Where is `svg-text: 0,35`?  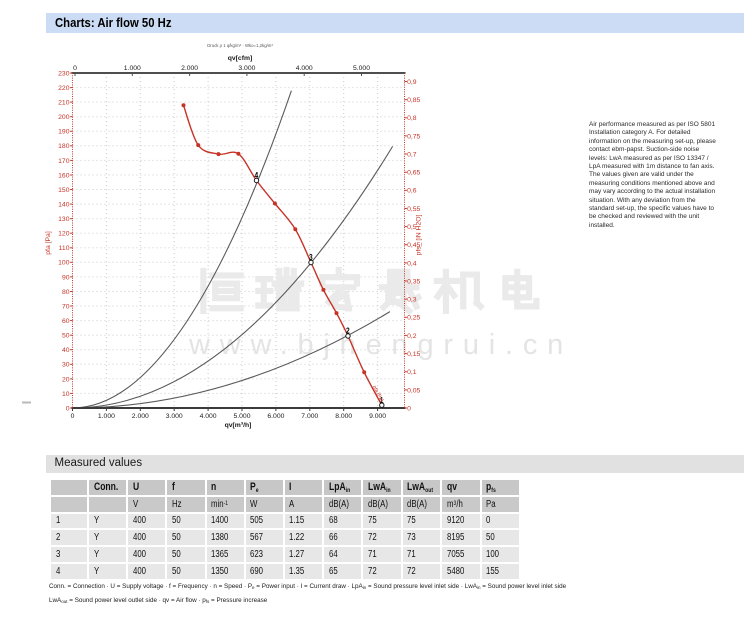
svg-text: 0,35 is located at coordinates (413, 281).